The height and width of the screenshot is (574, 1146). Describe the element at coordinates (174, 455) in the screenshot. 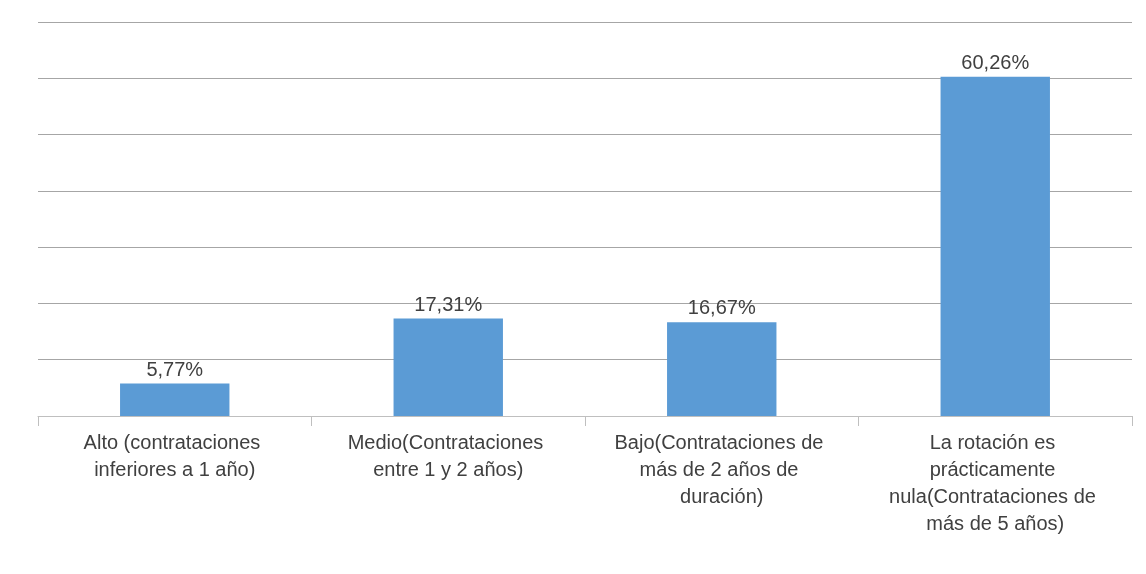

I see `x-tick-label: Alto (contrataciones inferiores a 1 año)` at that location.